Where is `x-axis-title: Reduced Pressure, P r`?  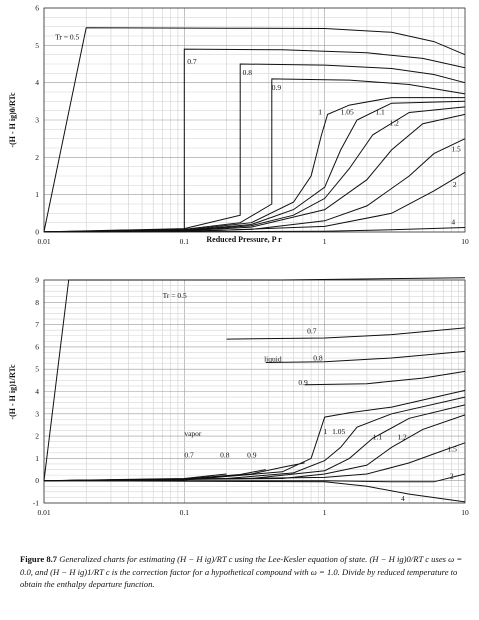 x-axis-title: Reduced Pressure, P r is located at coordinates (244, 239).